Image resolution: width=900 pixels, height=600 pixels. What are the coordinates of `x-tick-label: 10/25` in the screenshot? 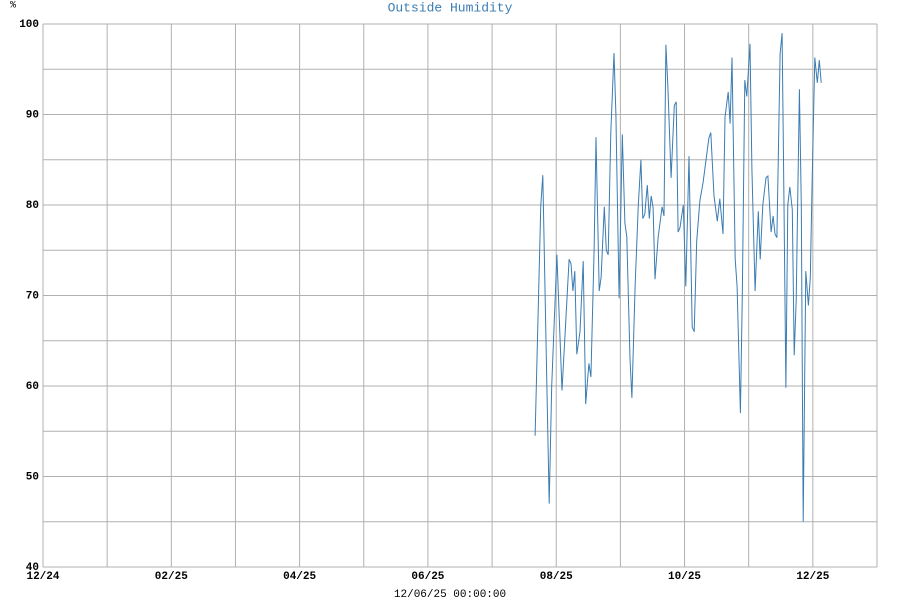 It's located at (684, 577).